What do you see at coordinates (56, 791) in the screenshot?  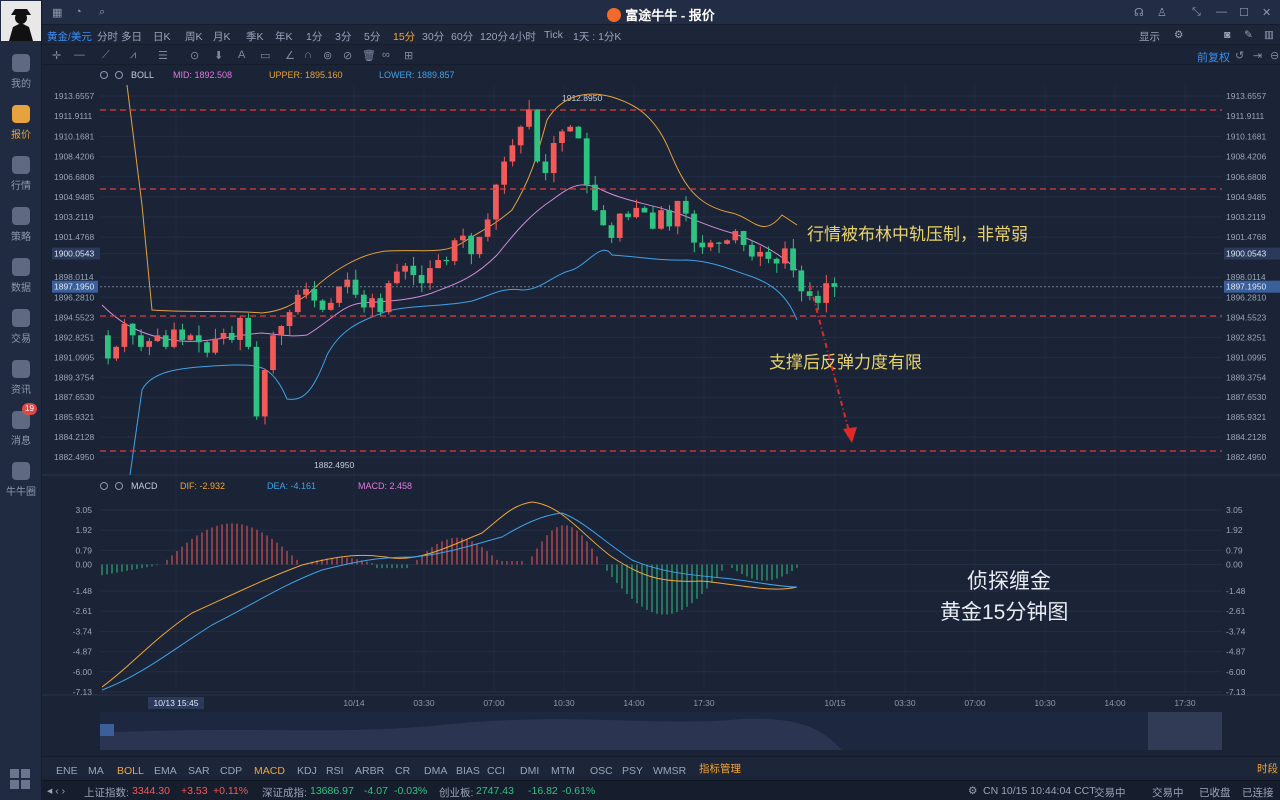 I see `nav-prev-icon: ◂ ‹ ›` at bounding box center [56, 791].